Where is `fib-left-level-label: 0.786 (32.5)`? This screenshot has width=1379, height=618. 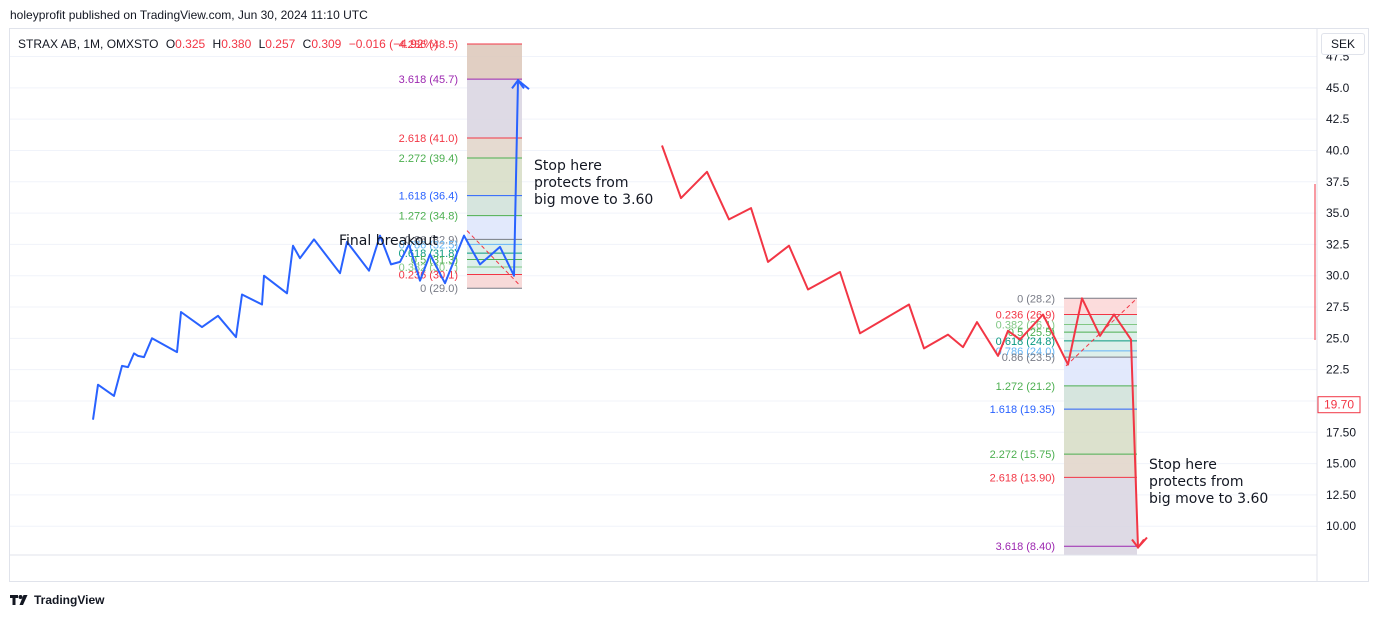
fib-left-level-label: 0.786 (32.5) is located at coordinates (428, 245).